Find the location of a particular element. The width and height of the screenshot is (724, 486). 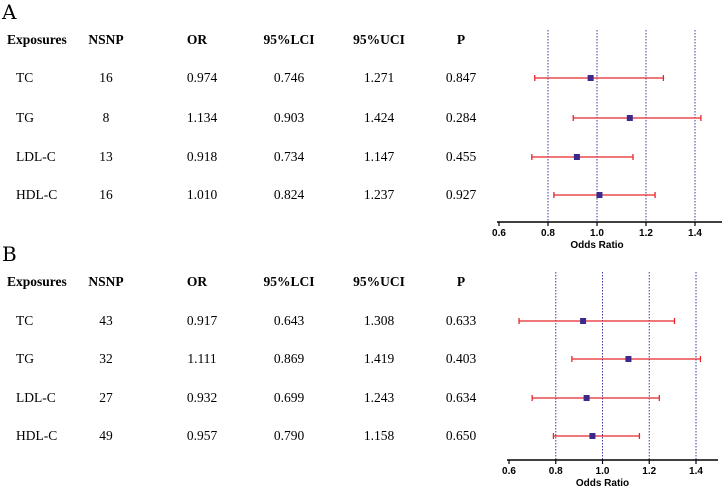

table-cell: 1.134 is located at coordinates (202, 117).